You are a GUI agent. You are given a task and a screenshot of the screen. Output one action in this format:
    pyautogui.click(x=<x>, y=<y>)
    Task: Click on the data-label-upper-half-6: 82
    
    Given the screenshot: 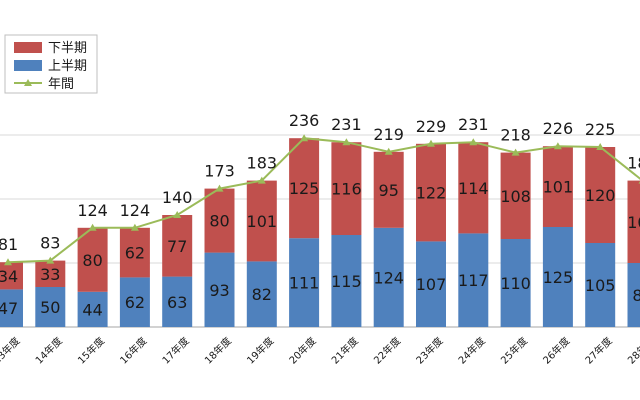 What is the action you would take?
    pyautogui.click(x=262, y=294)
    